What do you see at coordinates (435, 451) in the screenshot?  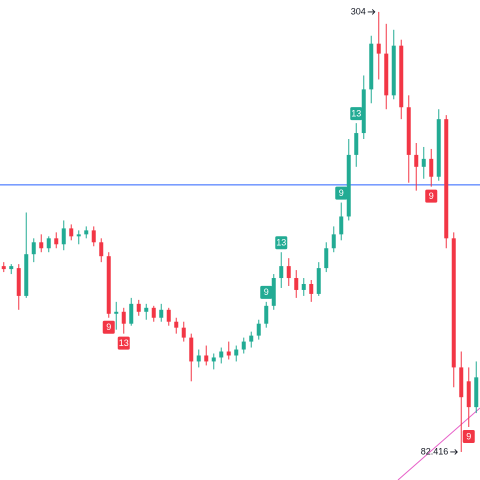 I see `low-label: 82.416` at bounding box center [435, 451].